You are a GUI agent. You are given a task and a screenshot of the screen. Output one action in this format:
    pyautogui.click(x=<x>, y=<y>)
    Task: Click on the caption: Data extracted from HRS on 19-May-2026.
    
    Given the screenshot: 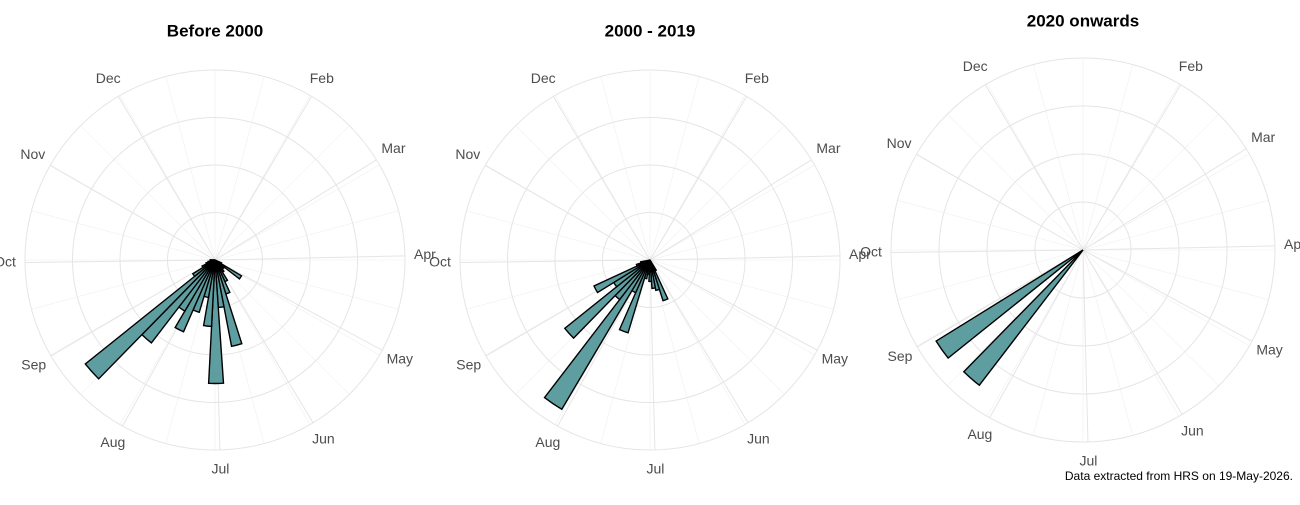 What is the action you would take?
    pyautogui.click(x=1179, y=476)
    